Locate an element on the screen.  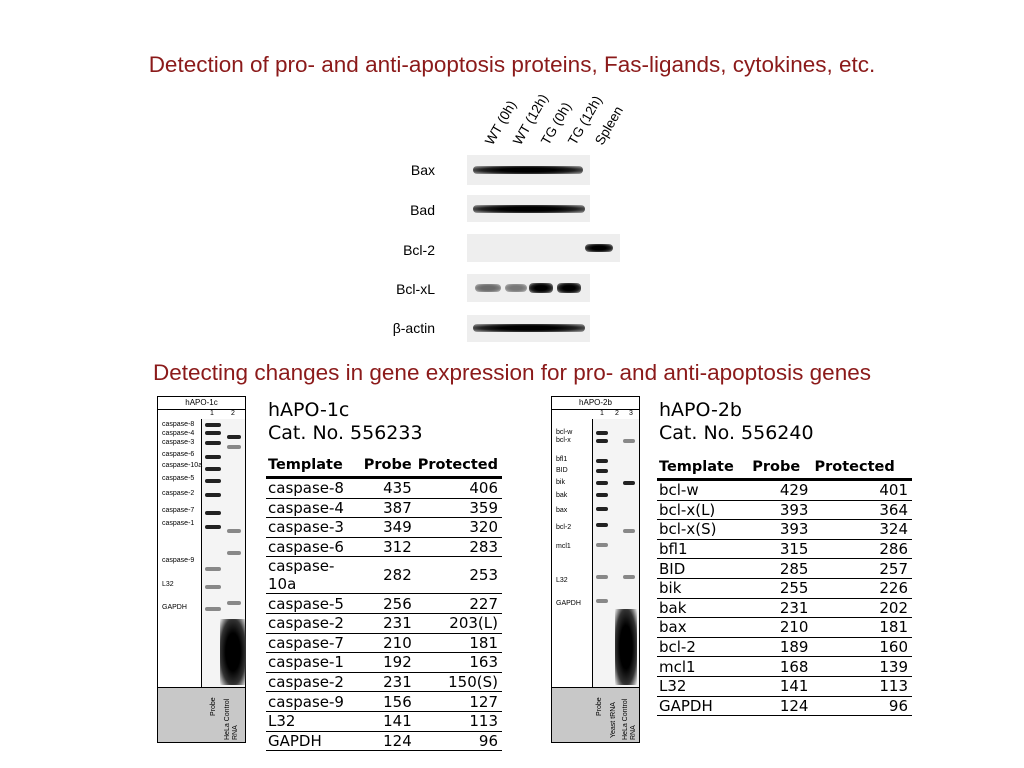
table-row: caspase-1 192 163 is located at coordinates (384, 662).